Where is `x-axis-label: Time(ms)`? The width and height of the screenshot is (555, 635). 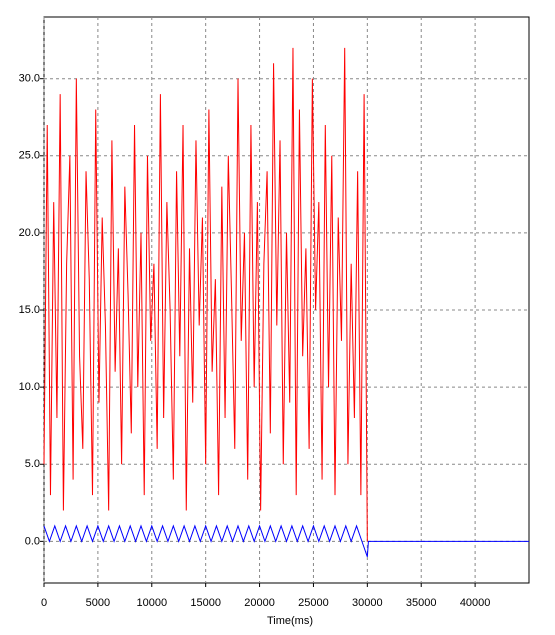 x-axis-label: Time(ms) is located at coordinates (290, 621).